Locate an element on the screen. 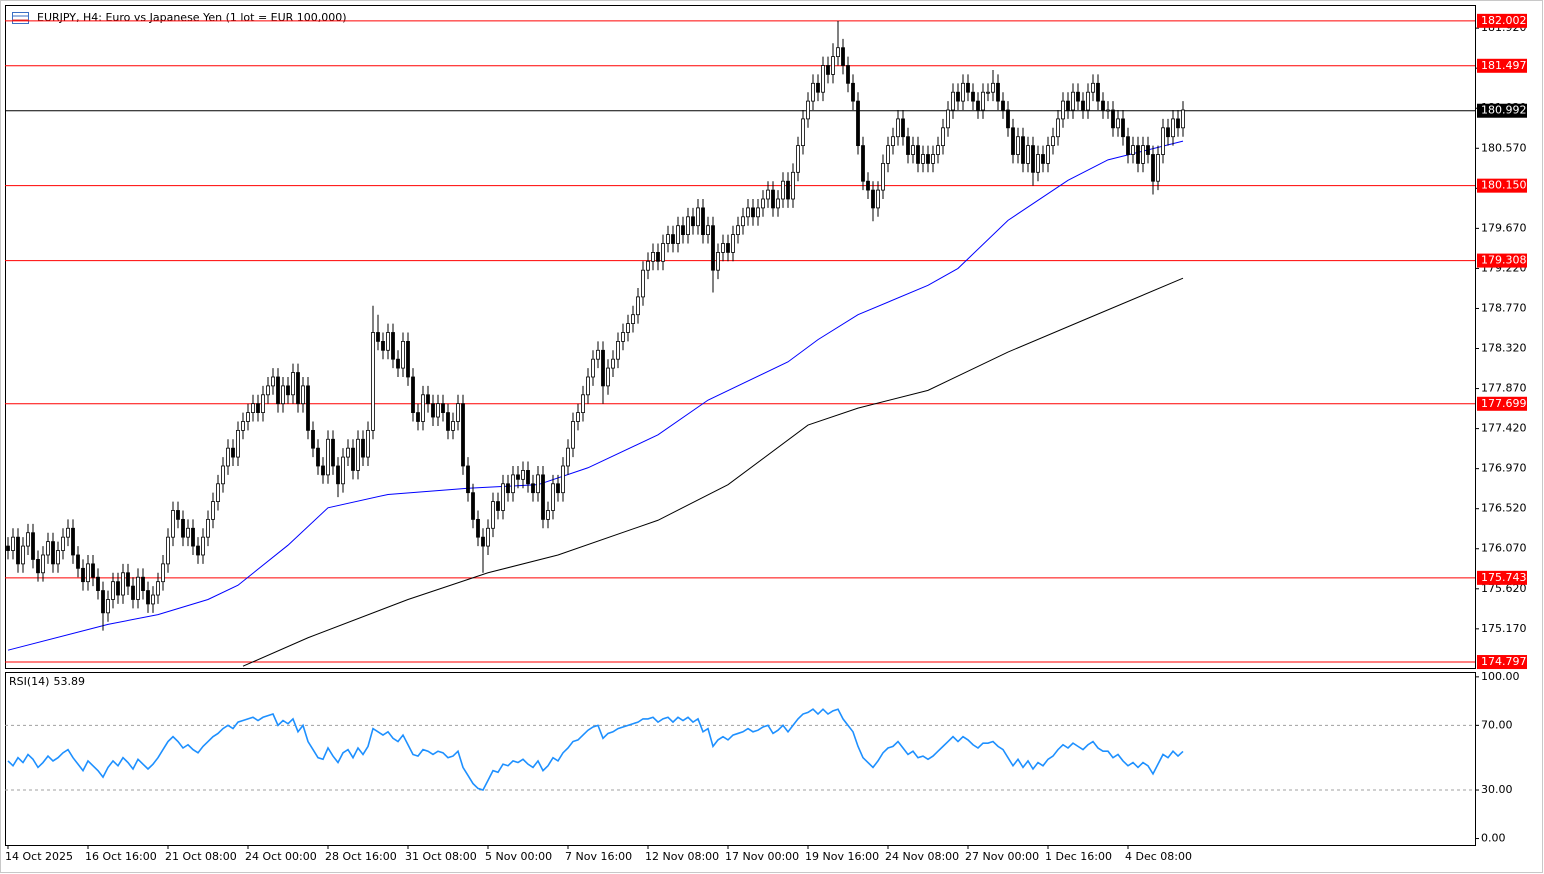  y-tick-label: 176.520 is located at coordinates (1504, 508).